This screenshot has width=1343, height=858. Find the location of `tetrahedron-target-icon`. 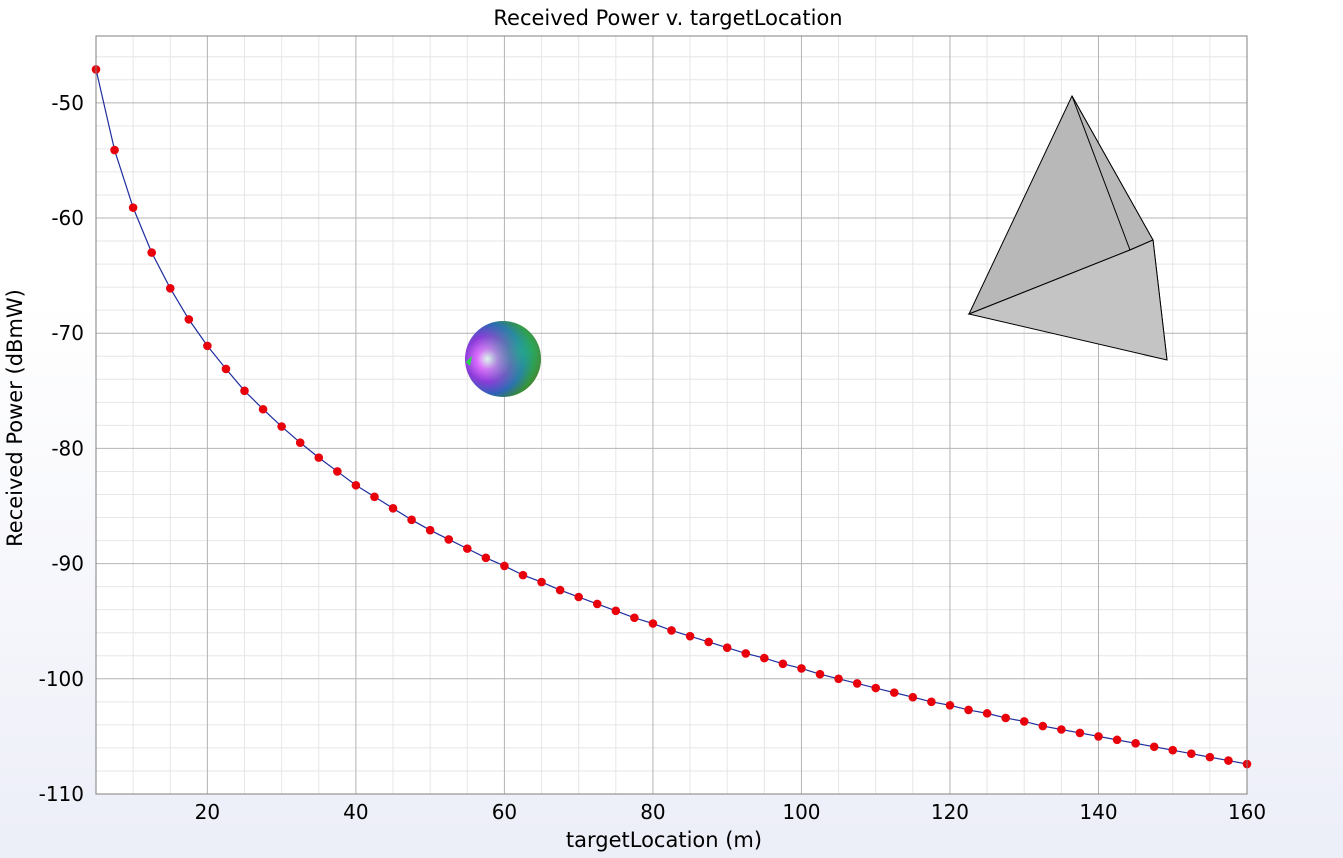

tetrahedron-target-icon is located at coordinates (1067, 227).